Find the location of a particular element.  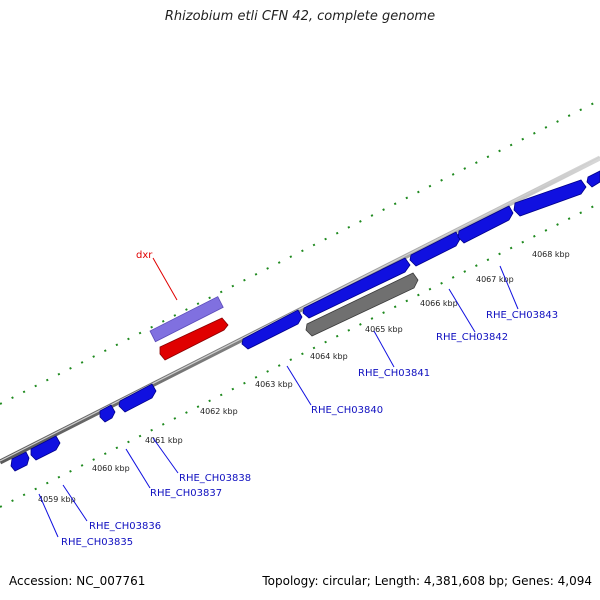

kbp-label: 4064 kbp is located at coordinates (329, 356).